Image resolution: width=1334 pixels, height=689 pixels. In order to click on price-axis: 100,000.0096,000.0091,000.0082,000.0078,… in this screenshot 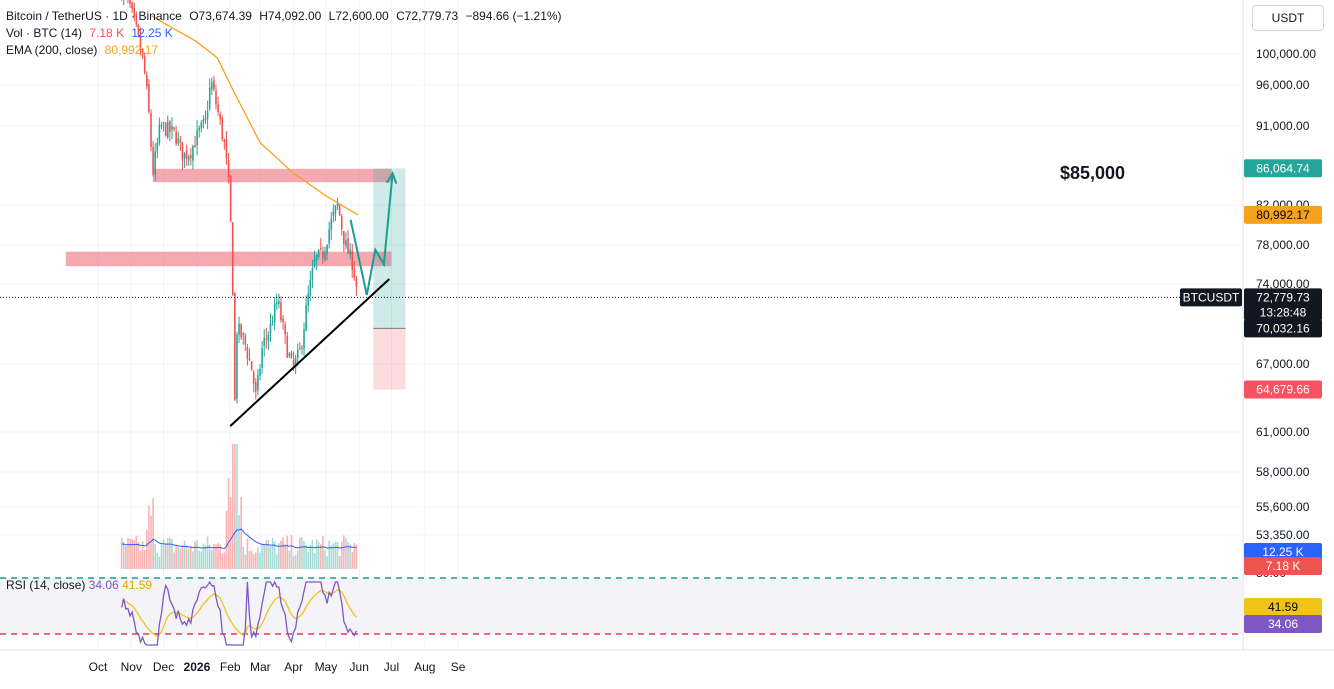, I will do `click(1251, 325)`.